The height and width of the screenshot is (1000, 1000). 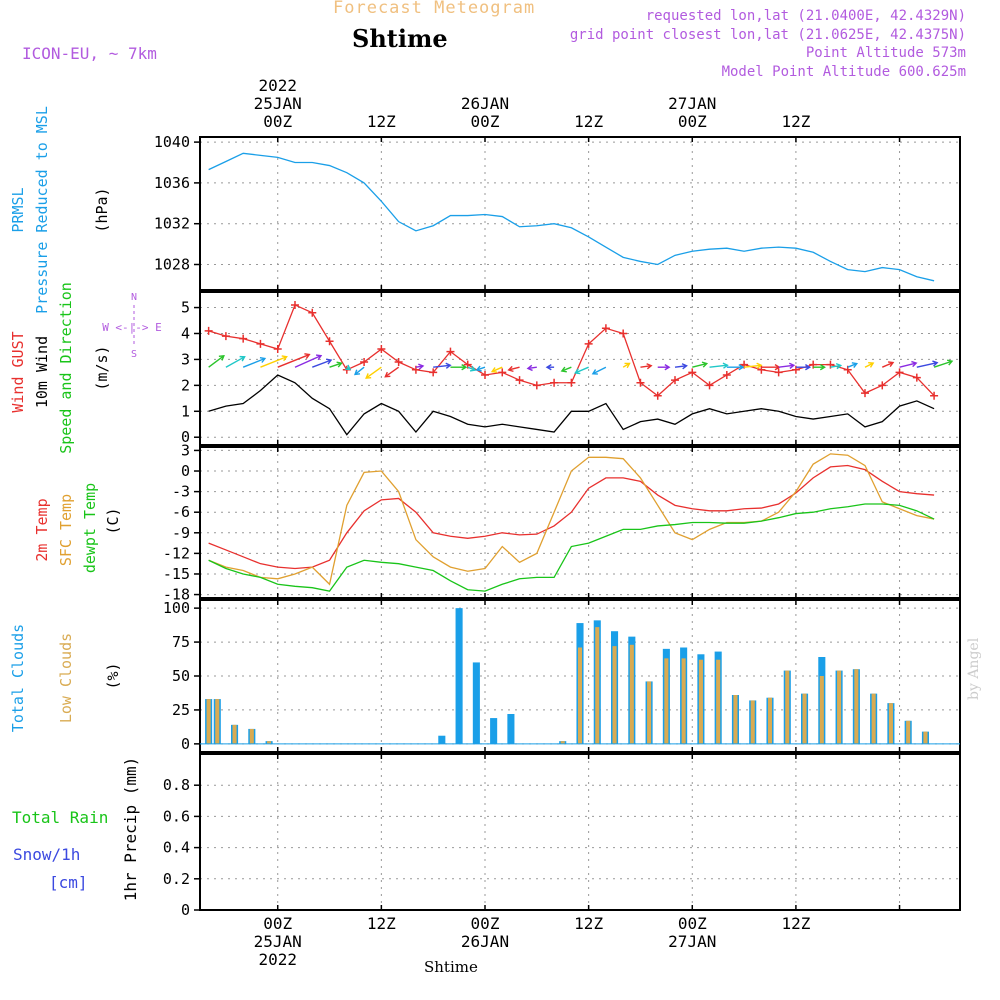 I want to click on model-label: ICON-EU, ~ 7km, so click(x=89, y=53).